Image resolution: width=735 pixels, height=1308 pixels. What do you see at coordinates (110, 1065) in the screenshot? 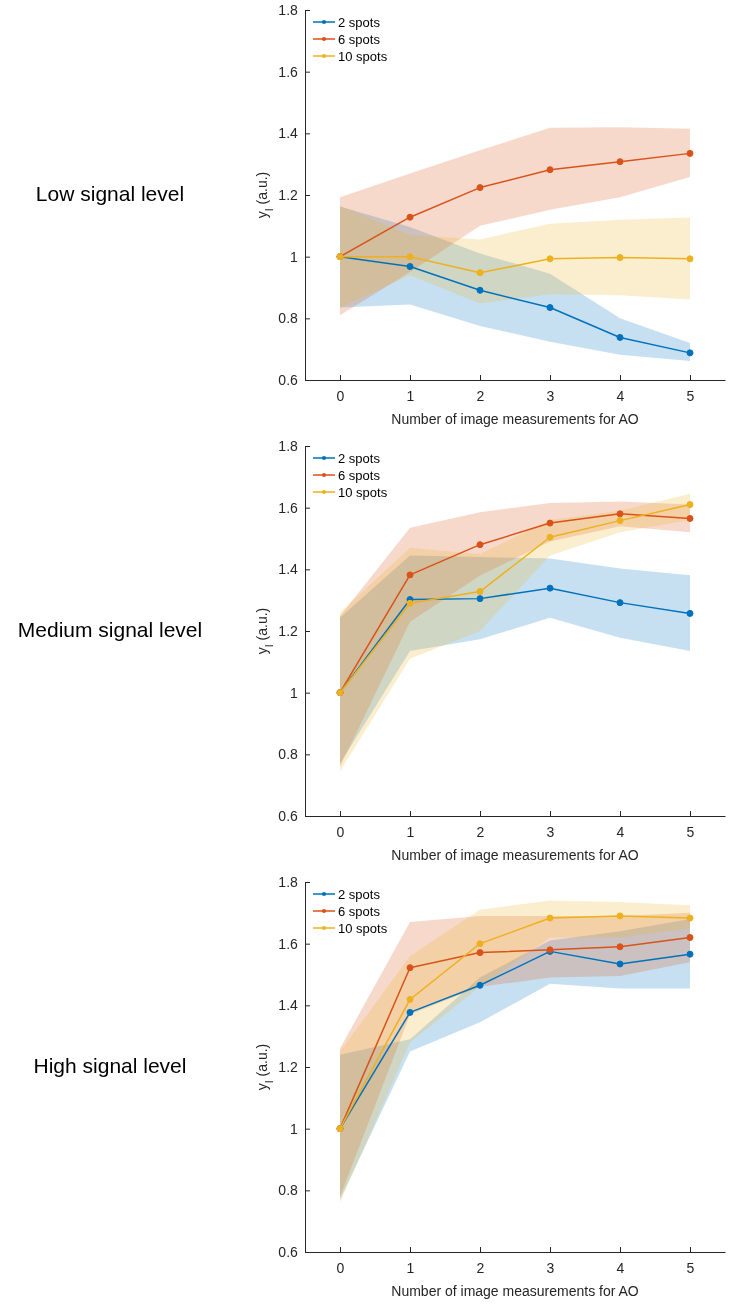
I see `text: High signal level` at bounding box center [110, 1065].